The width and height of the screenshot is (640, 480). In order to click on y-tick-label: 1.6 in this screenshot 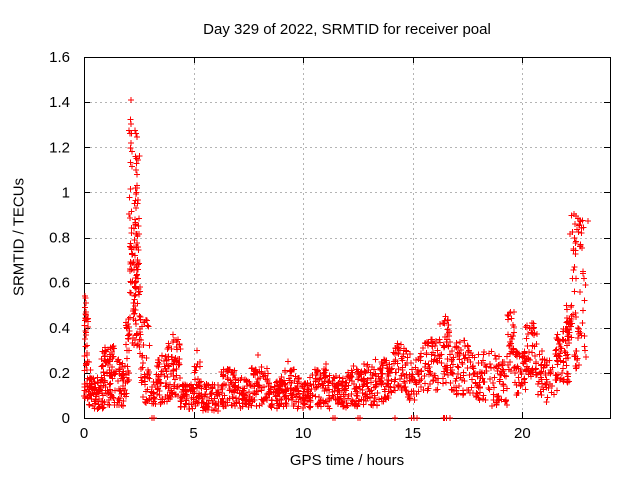, I will do `click(59, 57)`.